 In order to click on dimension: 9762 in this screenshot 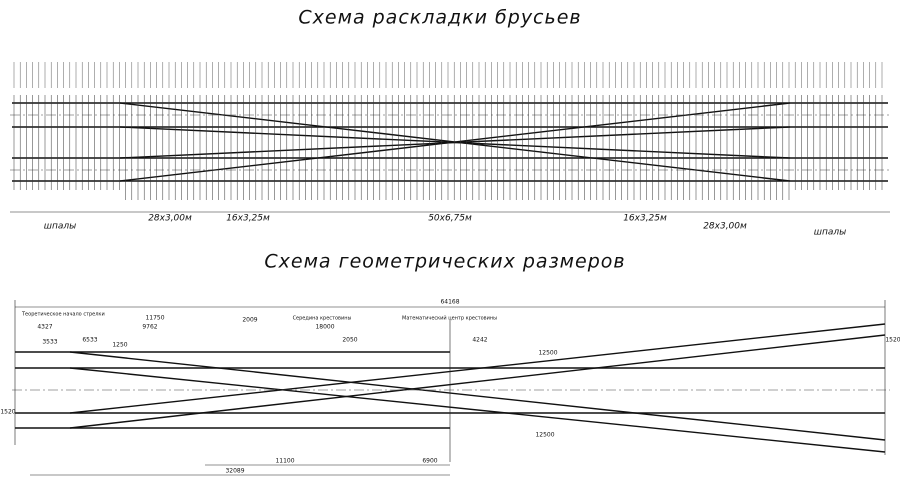, I will do `click(149, 327)`.